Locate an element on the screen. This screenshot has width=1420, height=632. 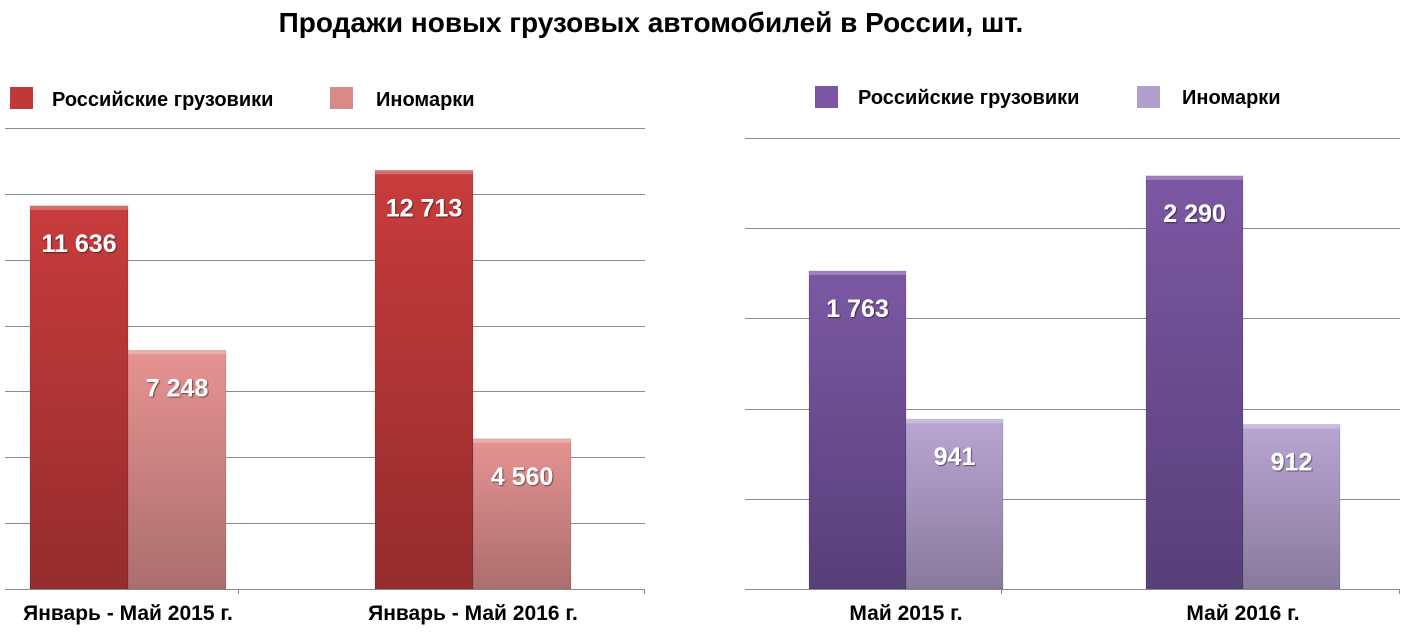
data-label: 2 290 is located at coordinates (1194, 214).